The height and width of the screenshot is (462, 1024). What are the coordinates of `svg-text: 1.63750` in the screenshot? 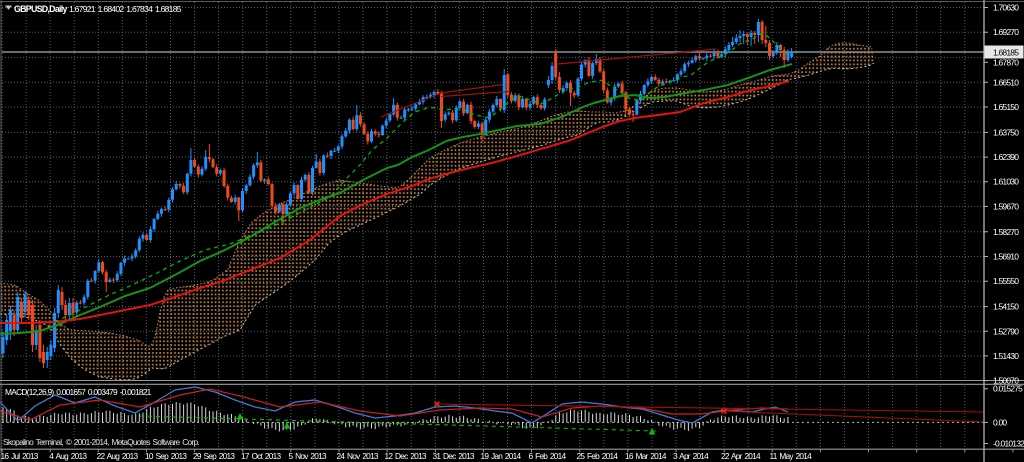 It's located at (1006, 132).